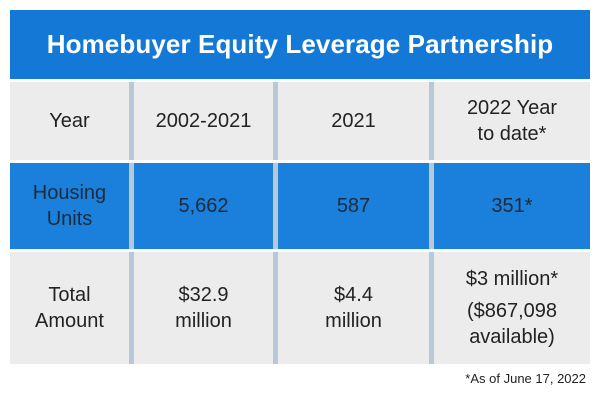  What do you see at coordinates (351, 308) in the screenshot?
I see `total-amount-2021: $4.4 million` at bounding box center [351, 308].